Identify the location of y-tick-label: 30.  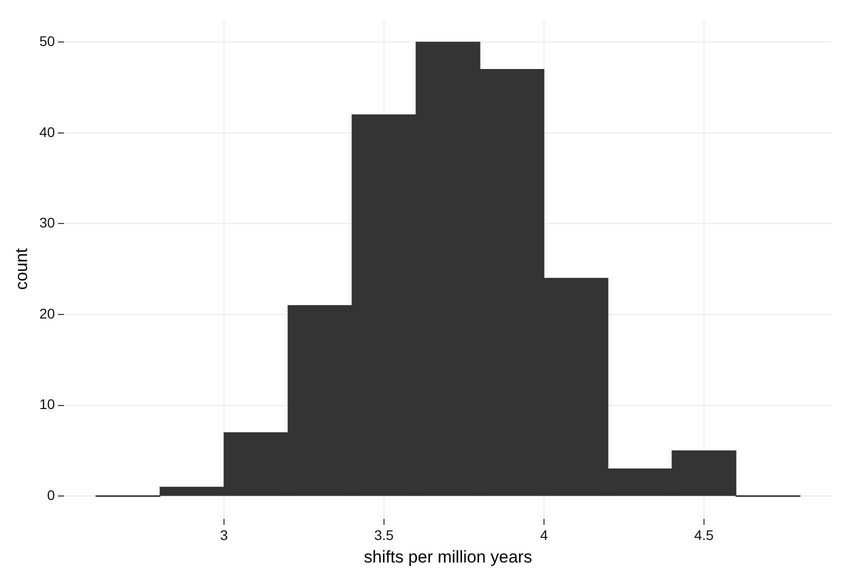
(47, 222).